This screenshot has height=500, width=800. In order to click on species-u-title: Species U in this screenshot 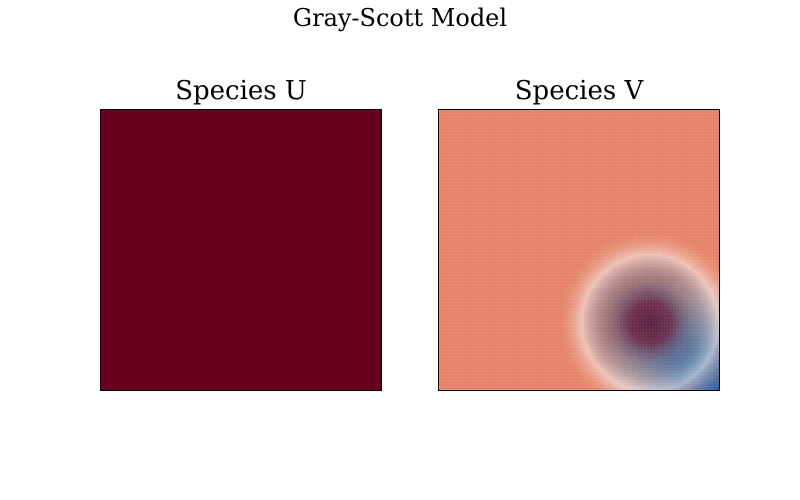, I will do `click(241, 91)`.